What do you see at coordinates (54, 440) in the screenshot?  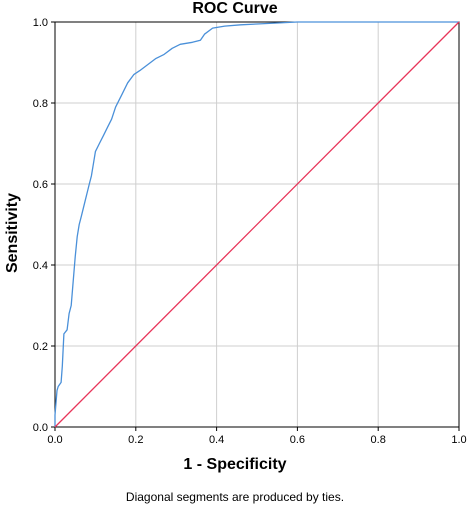 I see `x-tick-label: 0.0` at bounding box center [54, 440].